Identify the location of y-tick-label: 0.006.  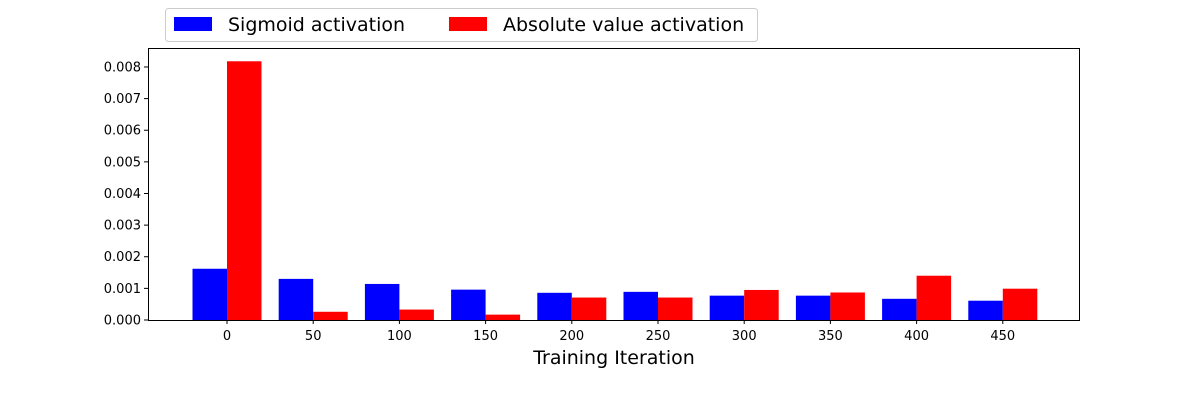
(122, 131).